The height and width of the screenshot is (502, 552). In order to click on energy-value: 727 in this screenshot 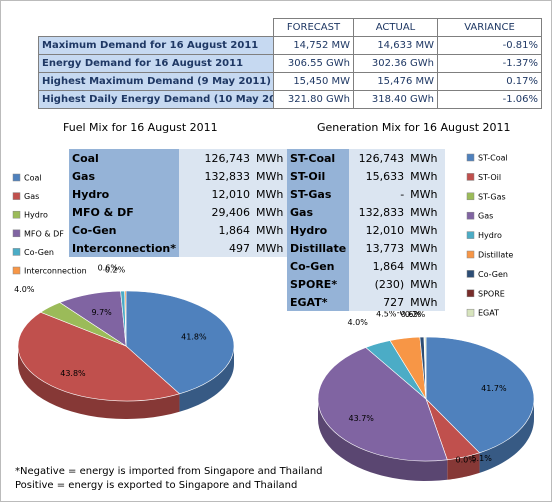, I will do `click(378, 302)`.